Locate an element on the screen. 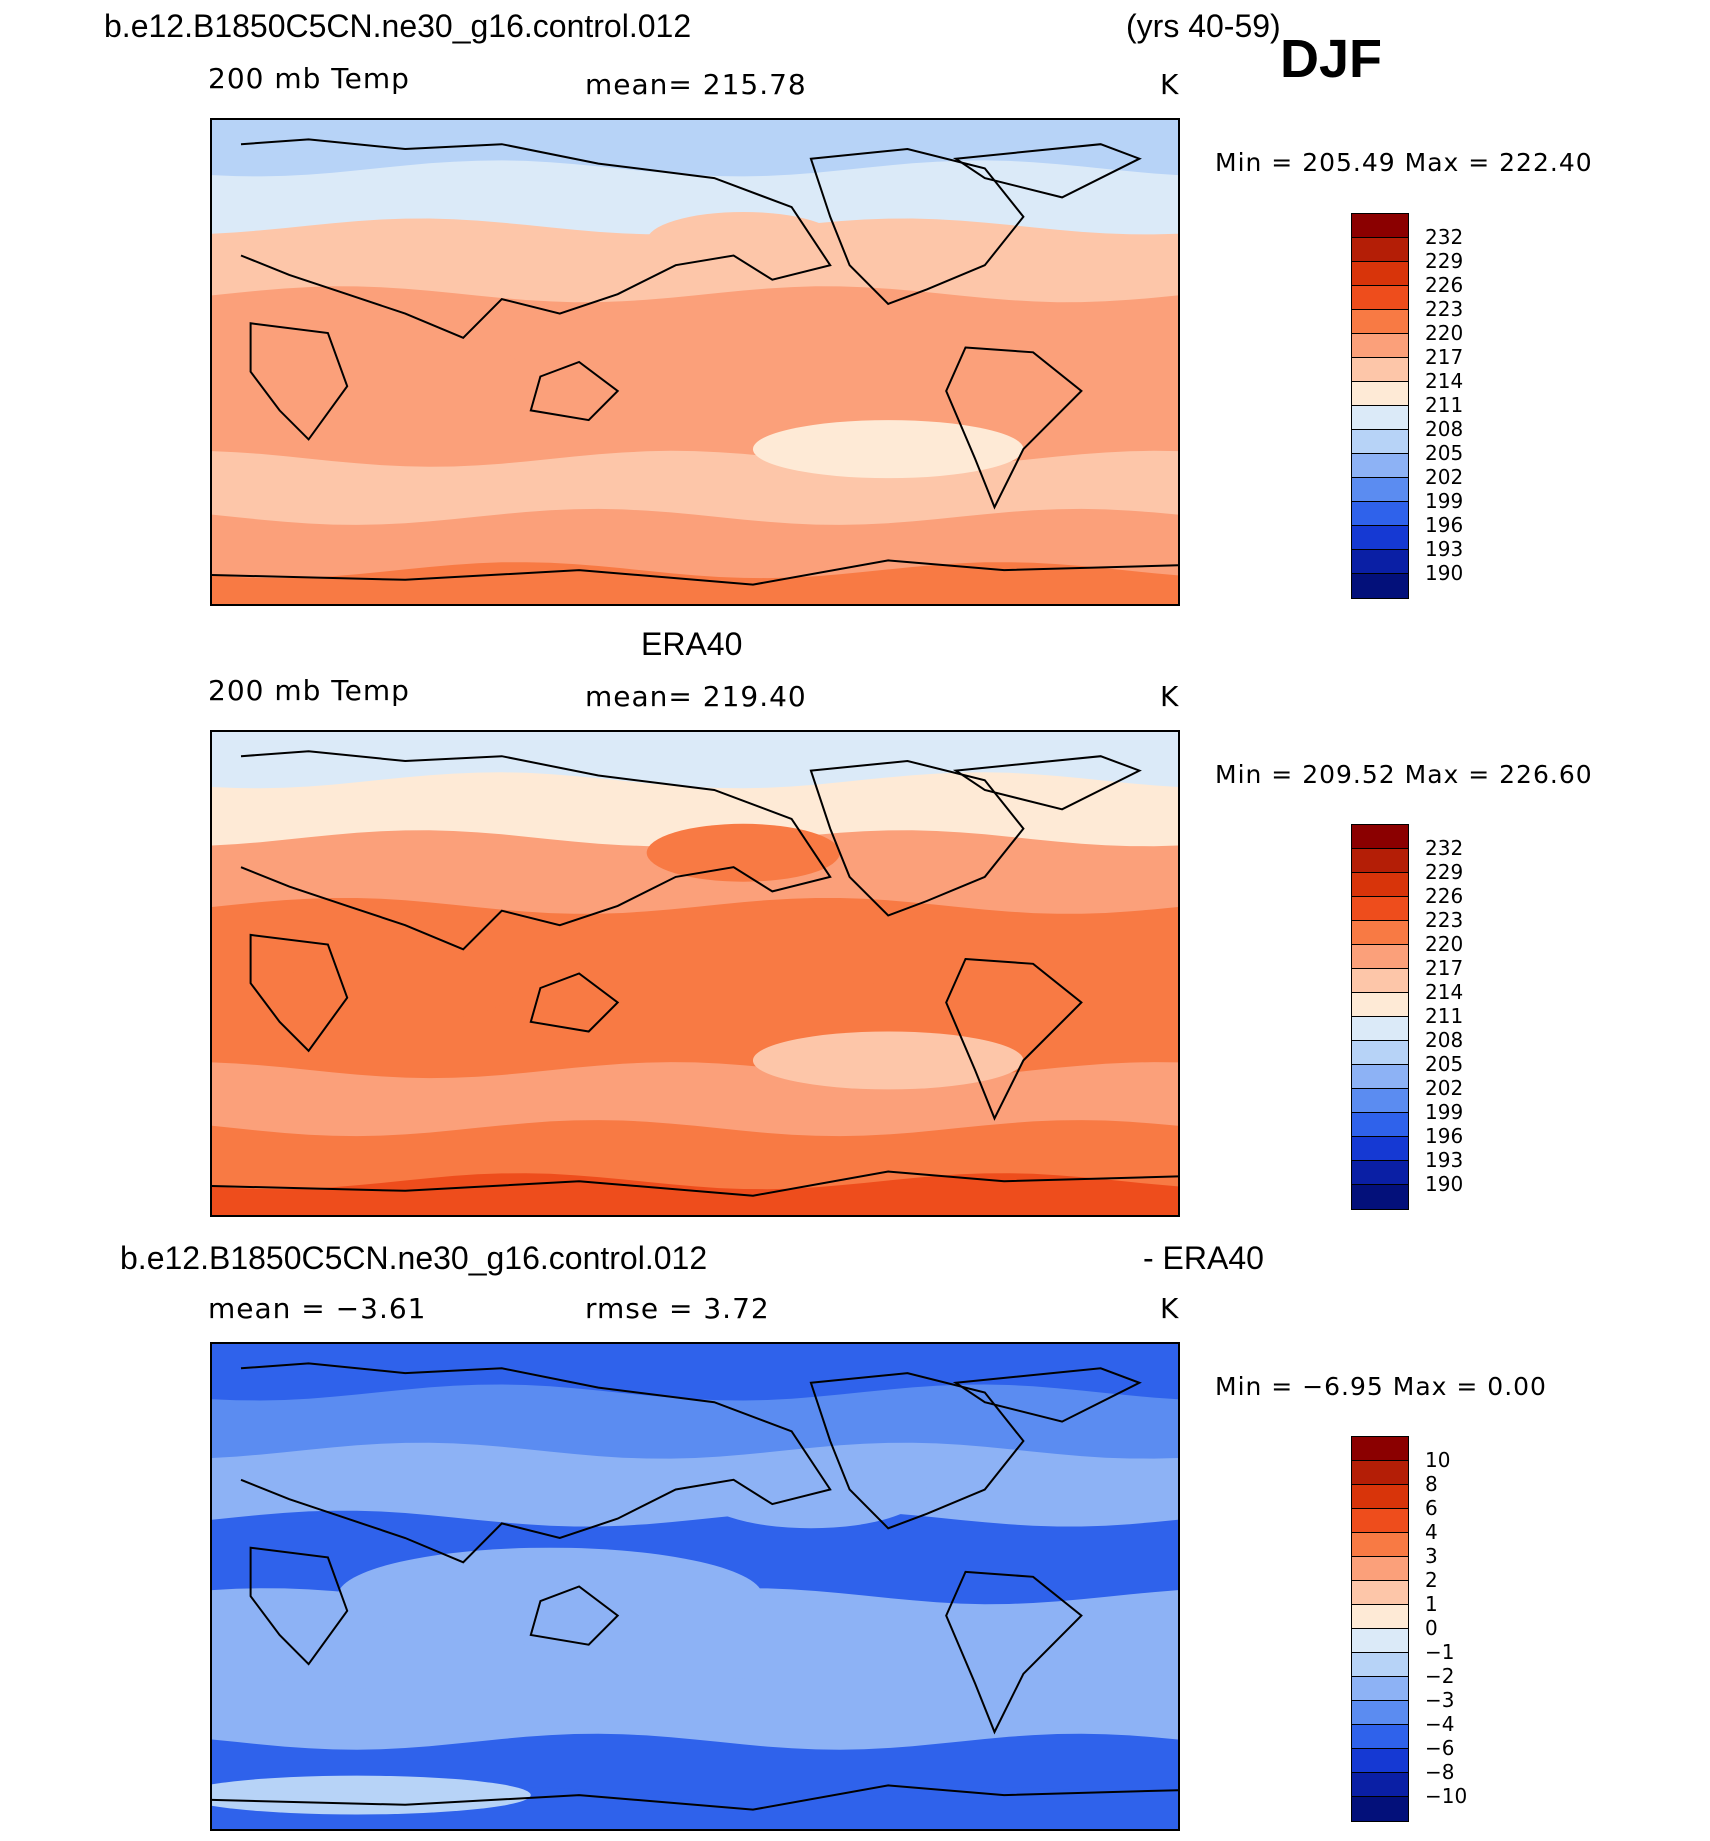 Image resolution: width=1710 pixels, height=1841 pixels. panel1-colorbar is located at coordinates (1380, 406).